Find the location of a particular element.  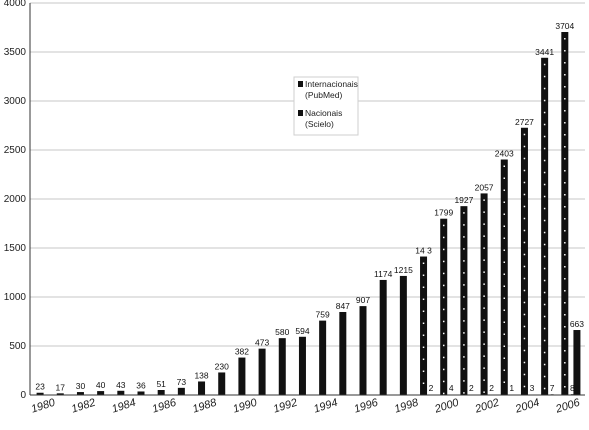

y-tick-label: 0 is located at coordinates (23, 395).